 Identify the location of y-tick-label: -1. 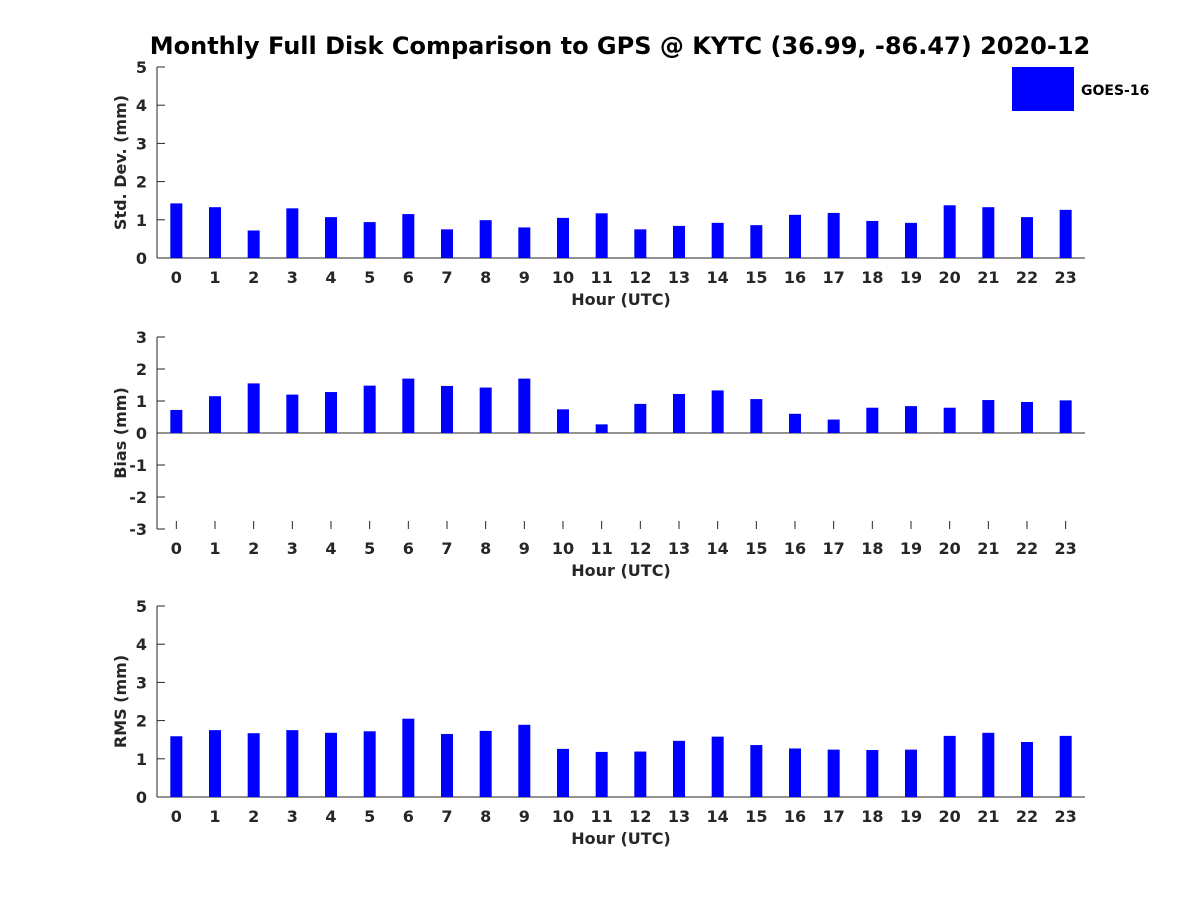
(138, 465).